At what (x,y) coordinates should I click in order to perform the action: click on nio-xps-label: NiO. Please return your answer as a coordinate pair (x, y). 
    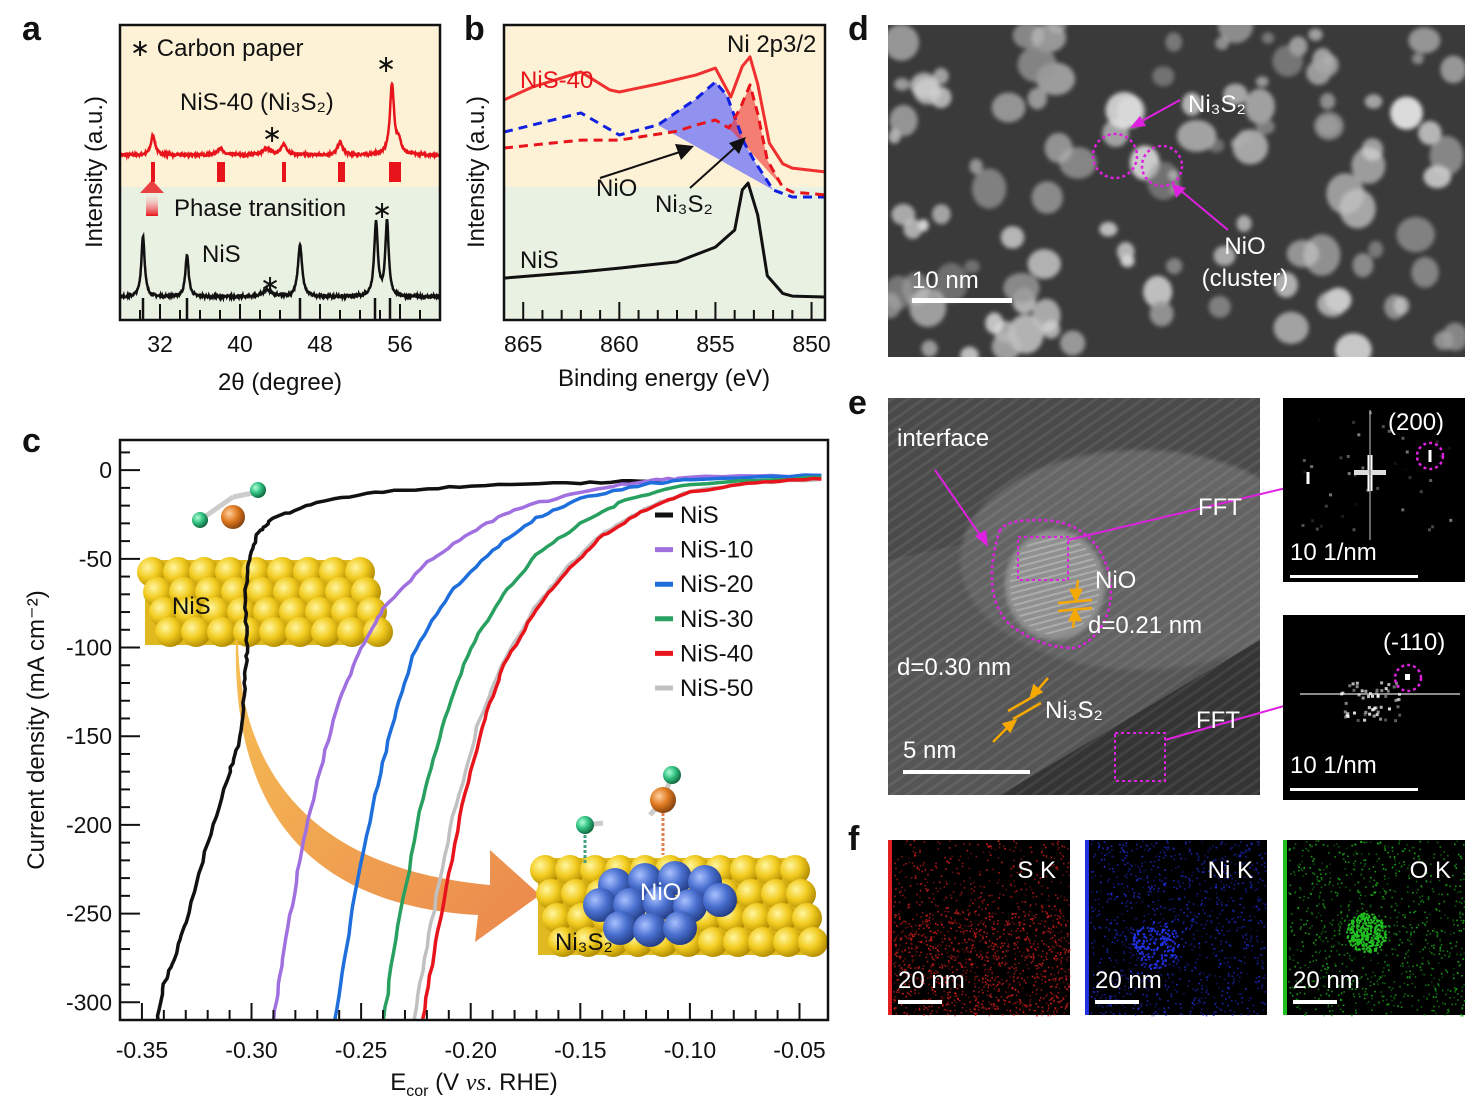
    Looking at the image, I should click on (616, 188).